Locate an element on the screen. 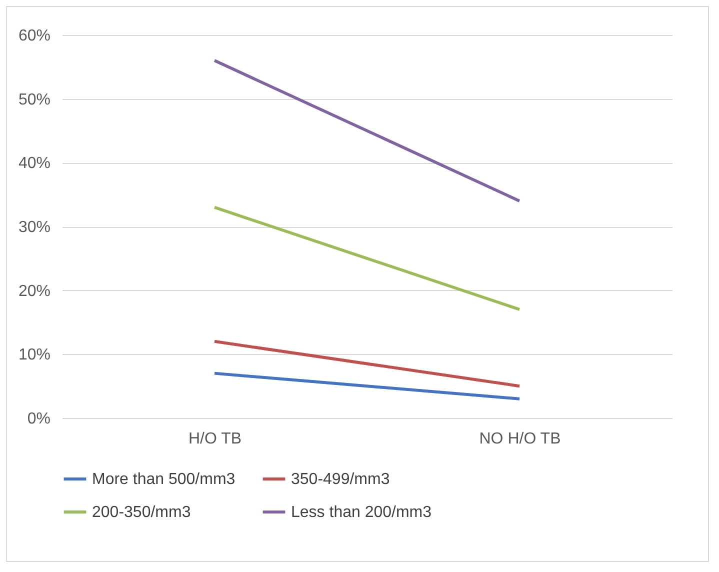  y-tick-label: 60% is located at coordinates (34, 36).